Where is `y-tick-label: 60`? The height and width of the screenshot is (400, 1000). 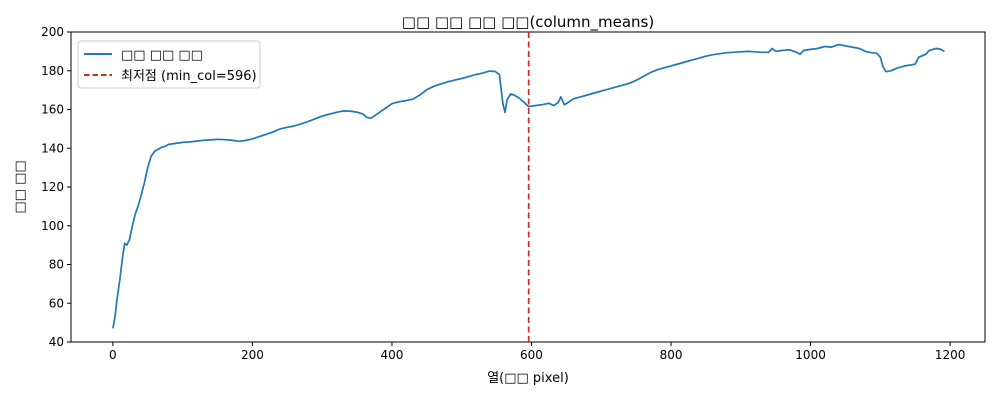 y-tick-label: 60 is located at coordinates (56, 303).